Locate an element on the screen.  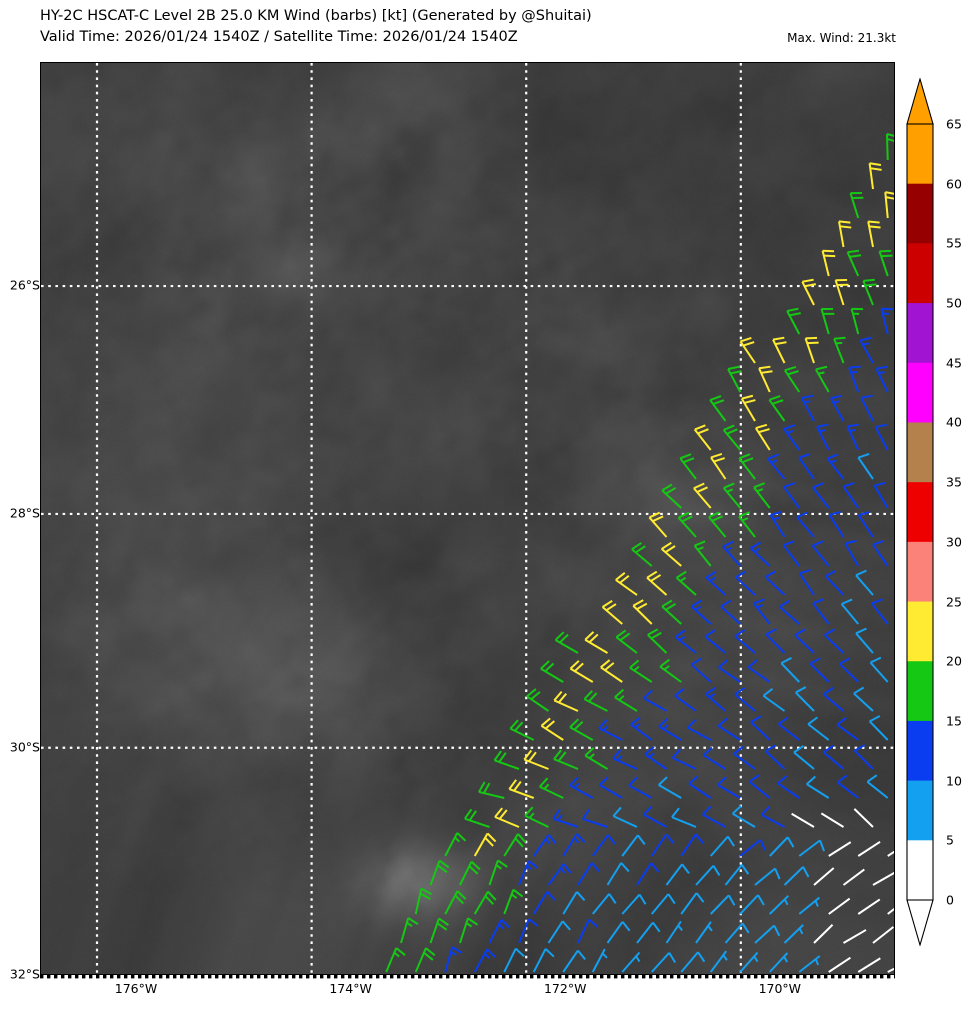
y-axis-label-2: 30°S is located at coordinates (22, 746).